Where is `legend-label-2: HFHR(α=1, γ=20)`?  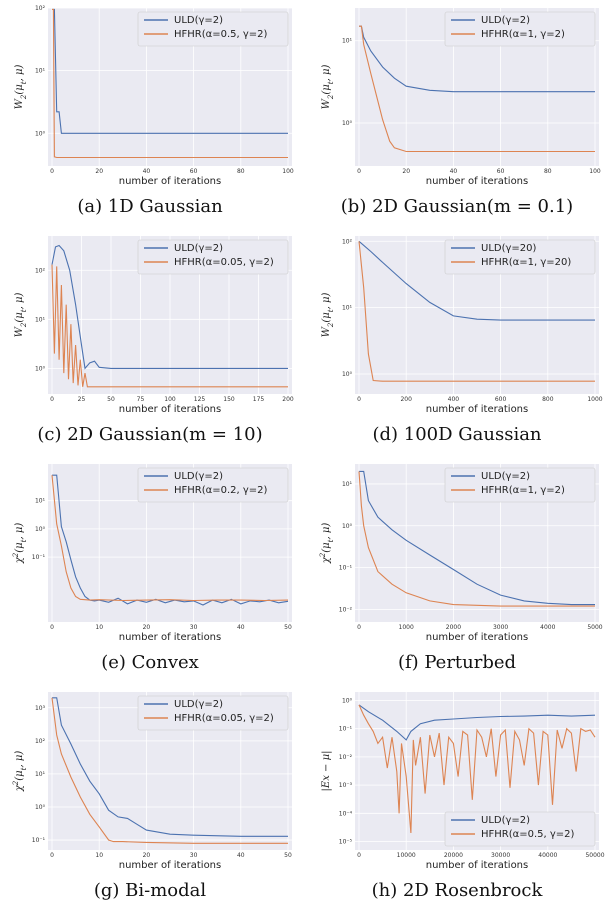 legend-label-2: HFHR(α=1, γ=20) is located at coordinates (526, 262).